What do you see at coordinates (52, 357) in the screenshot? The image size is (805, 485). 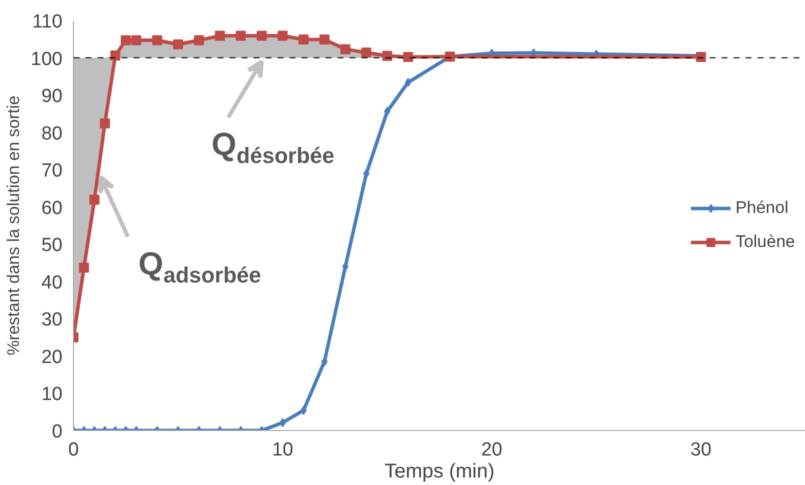 I see `y-tick-label: 20` at bounding box center [52, 357].